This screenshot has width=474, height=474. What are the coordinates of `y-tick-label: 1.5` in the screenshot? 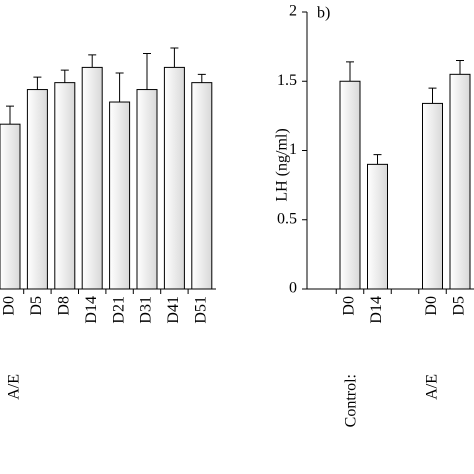 It's located at (287, 80).